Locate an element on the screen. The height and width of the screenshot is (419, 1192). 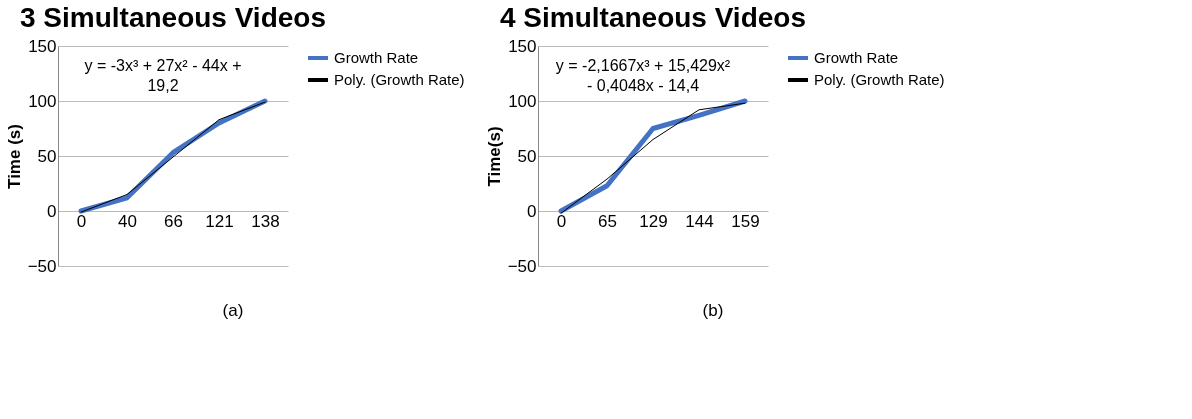
x-tick-label: 138 is located at coordinates (265, 221).